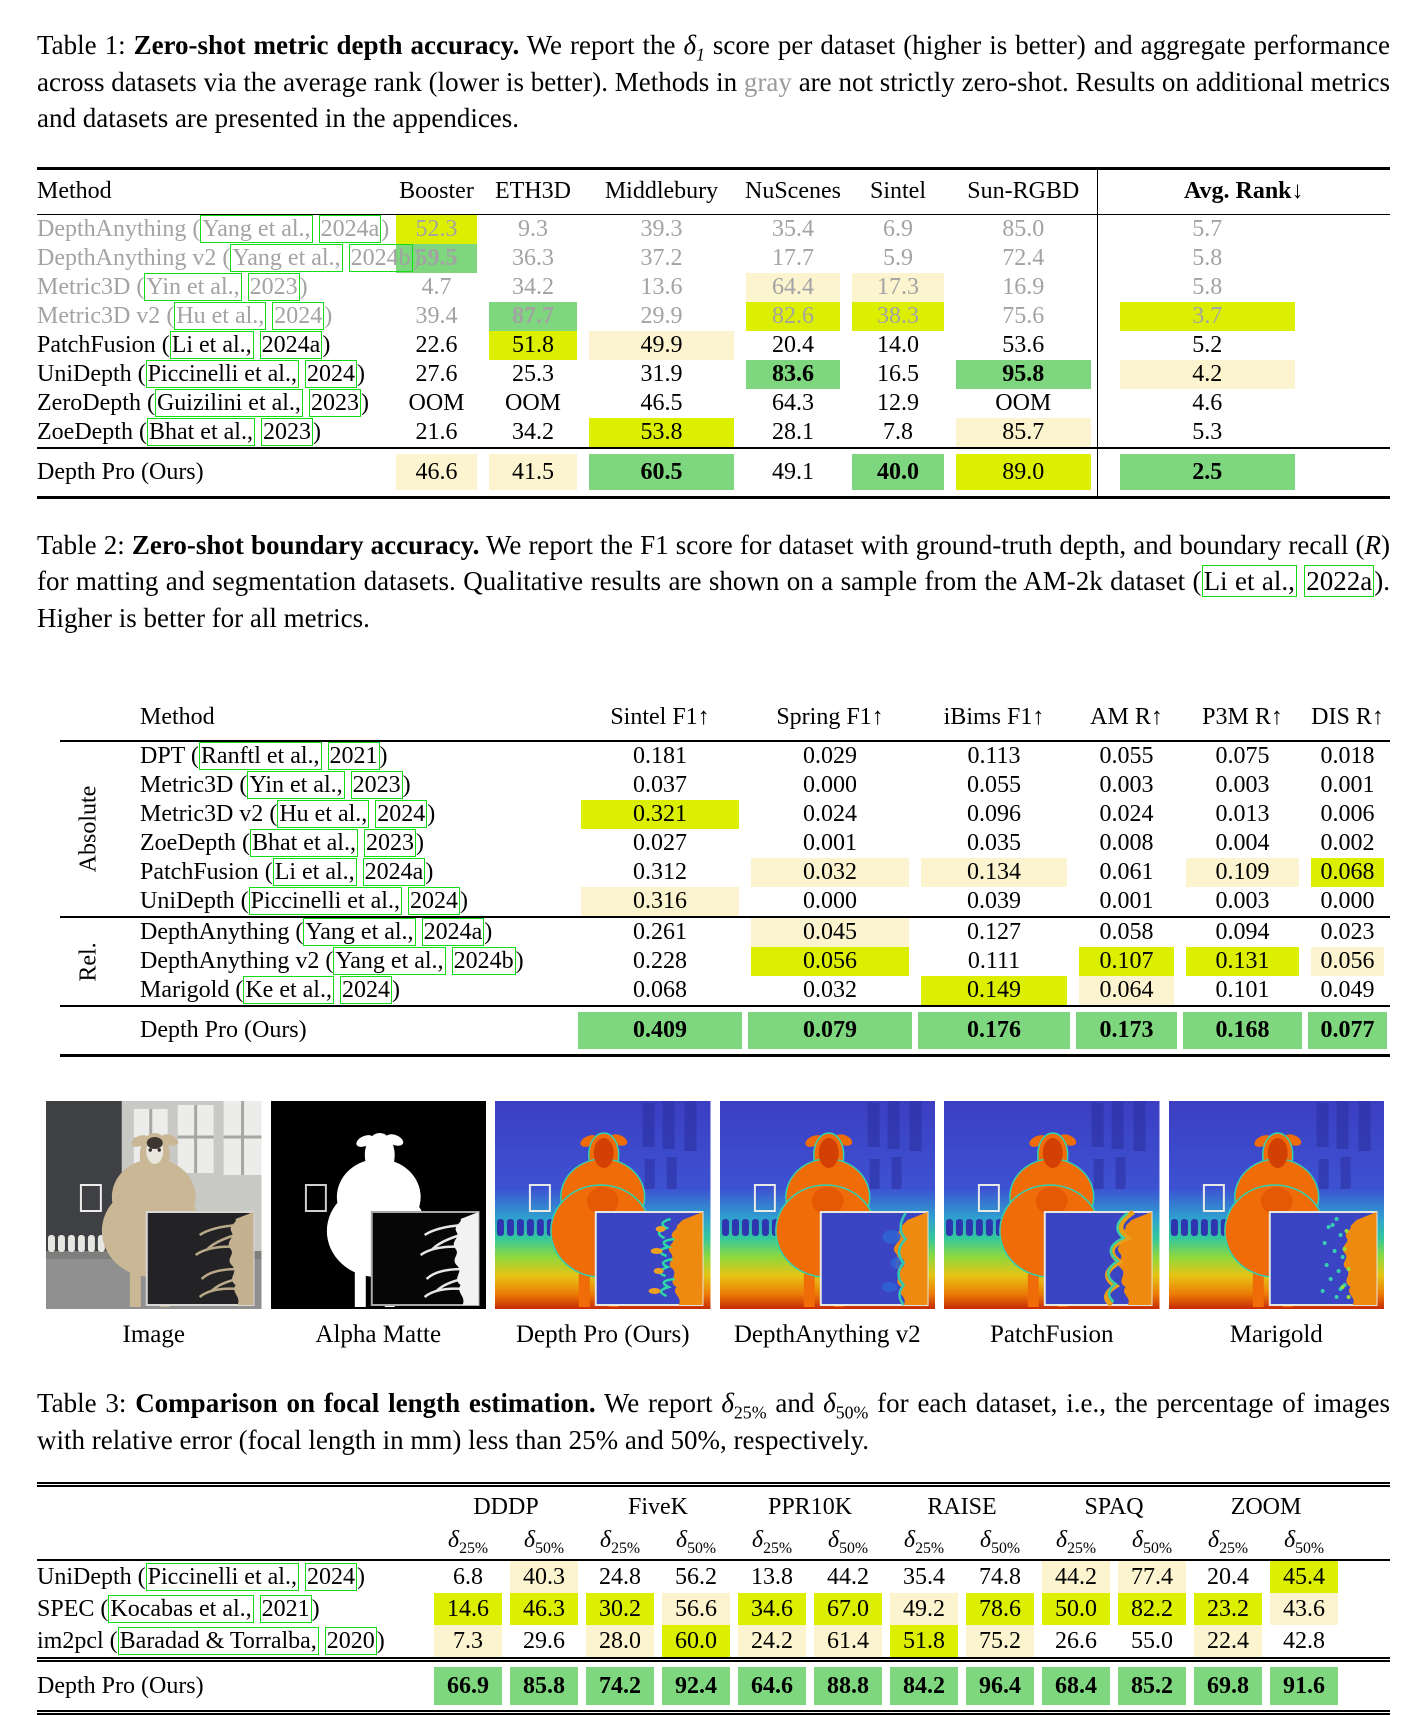 This screenshot has height=1715, width=1412. I want to click on metric-cell: 0.008, so click(1126, 843).